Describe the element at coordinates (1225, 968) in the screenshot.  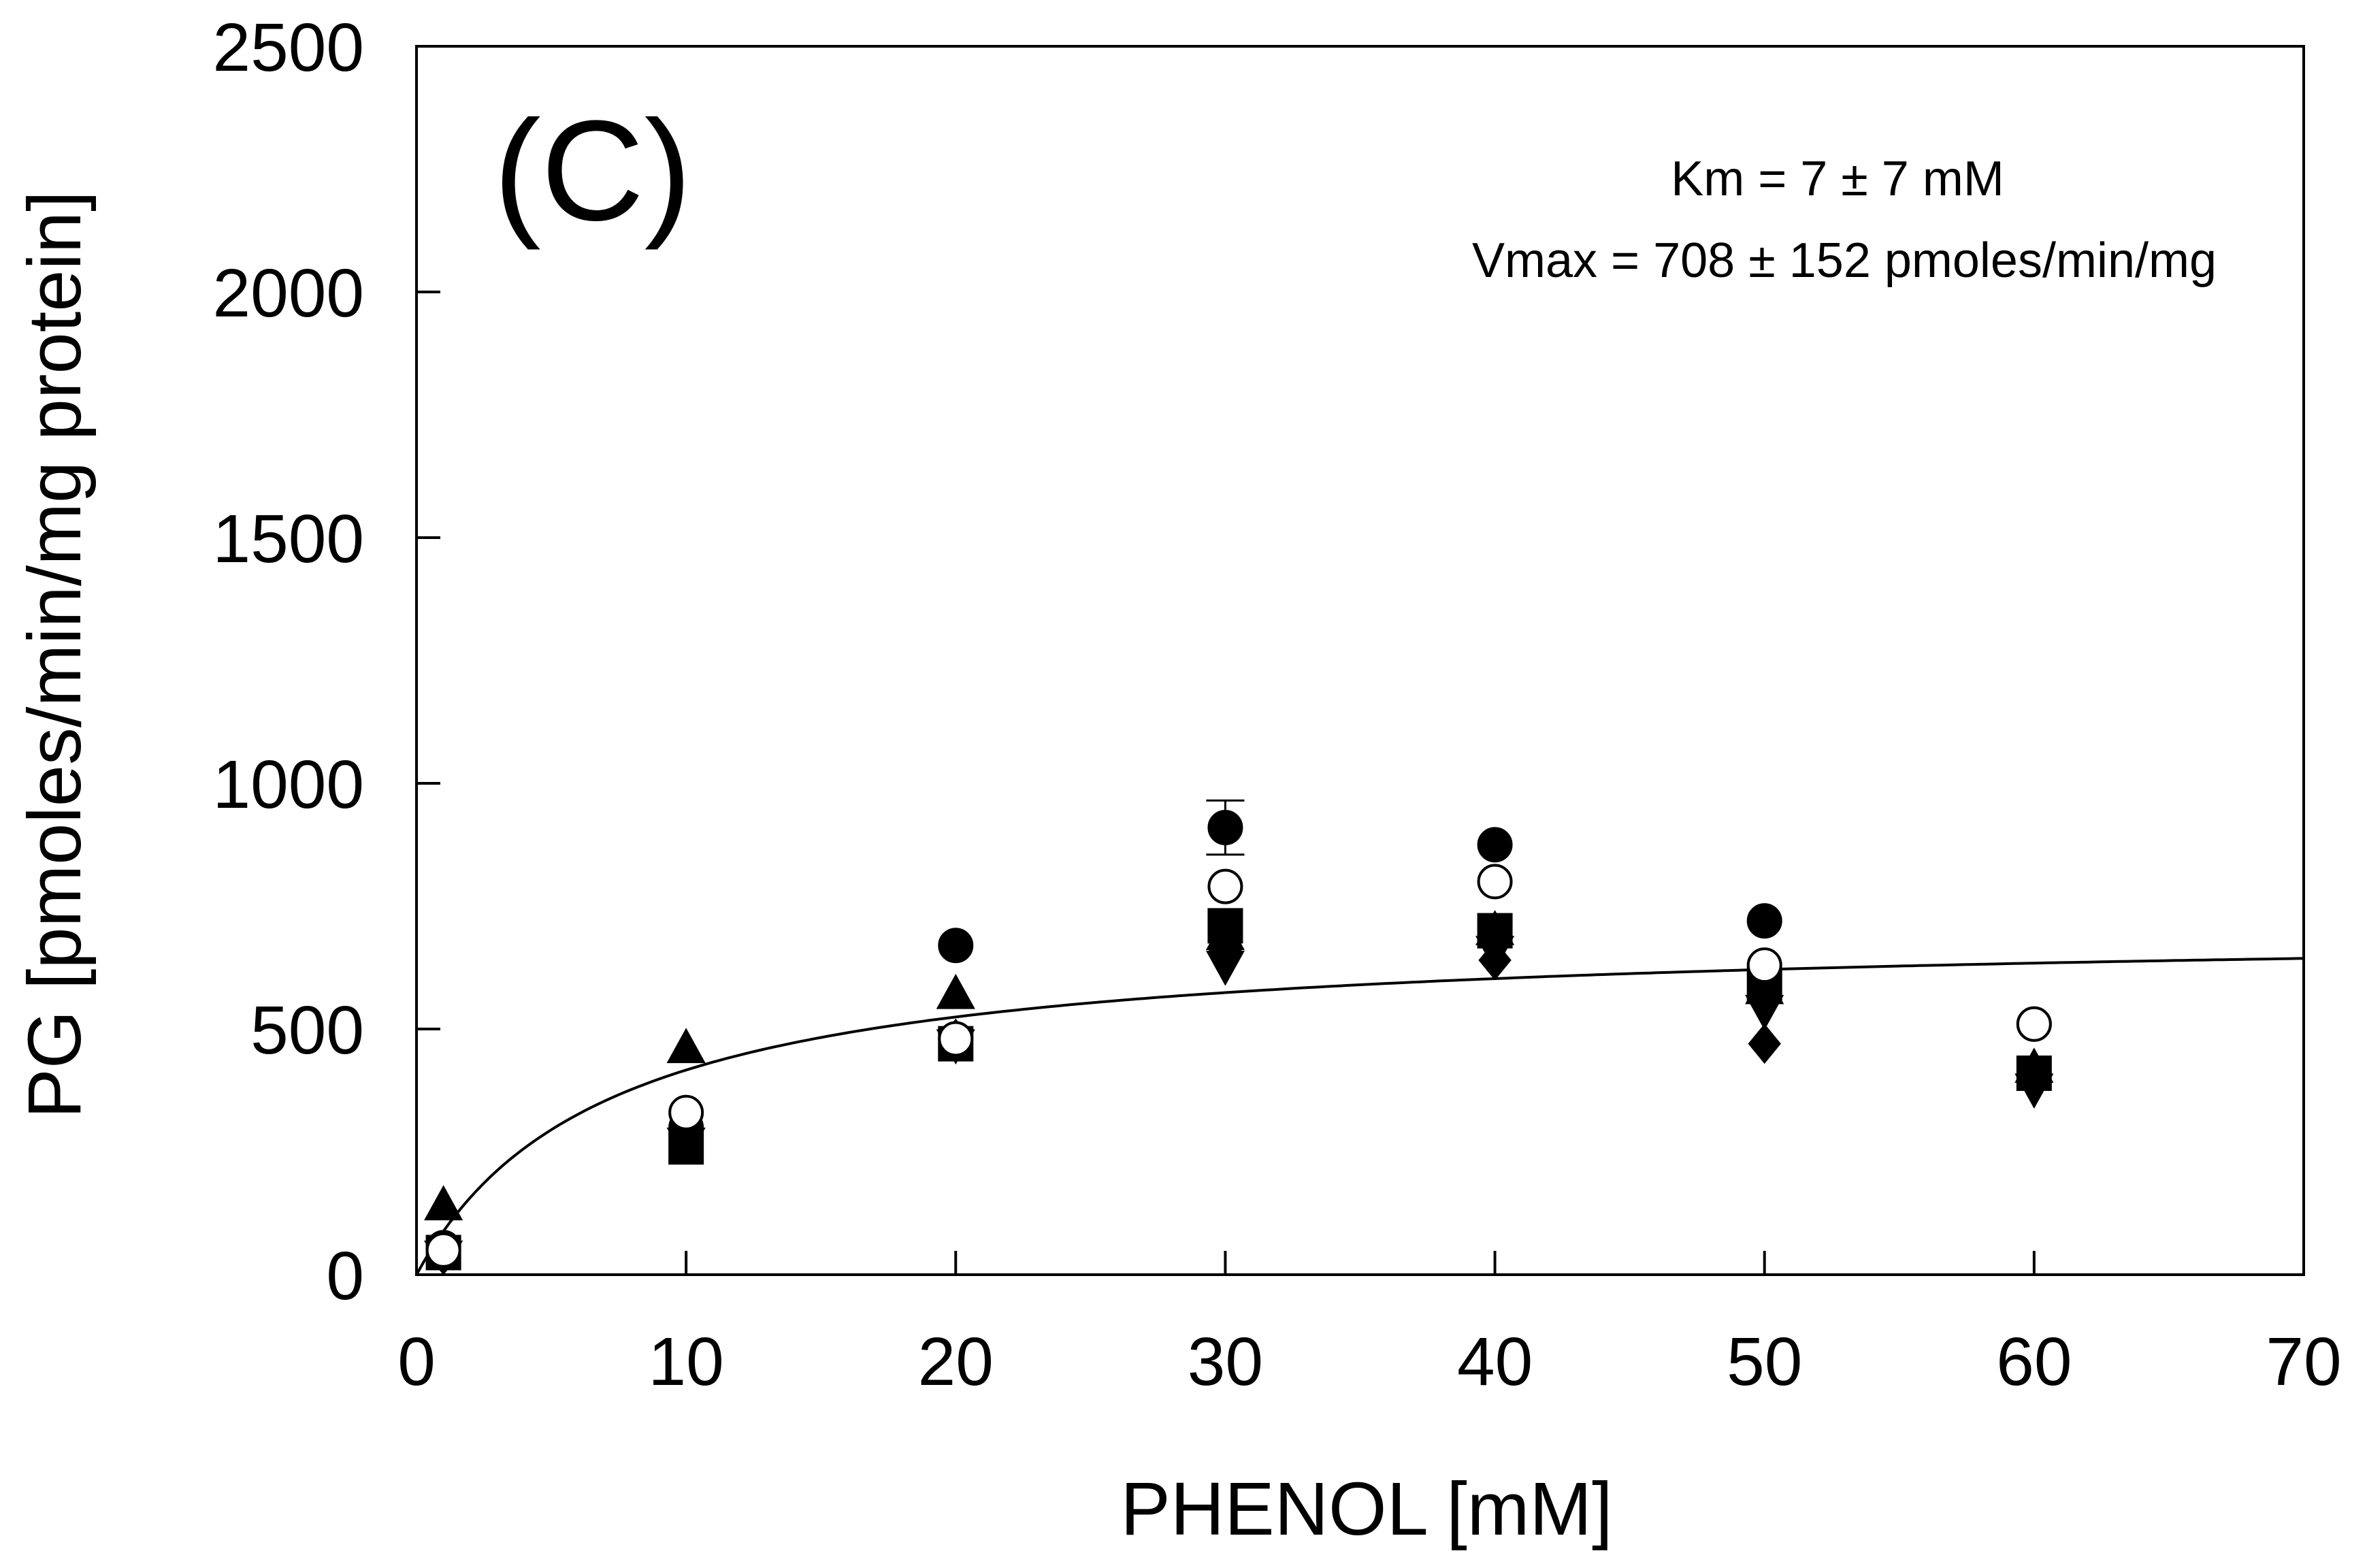
I see `data-point-filled-triangle-down` at that location.